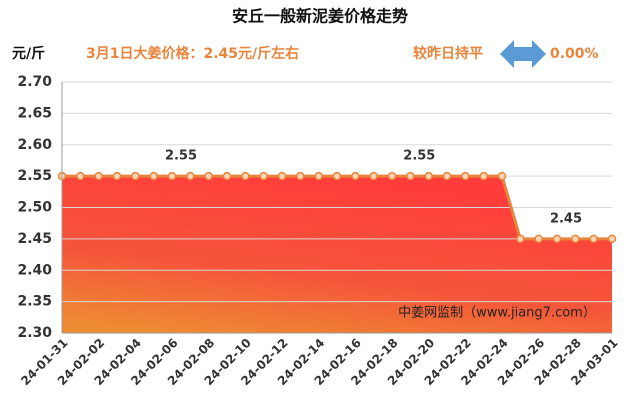 The height and width of the screenshot is (410, 640). What do you see at coordinates (34, 176) in the screenshot?
I see `y-tick-label: 2.55` at bounding box center [34, 176].